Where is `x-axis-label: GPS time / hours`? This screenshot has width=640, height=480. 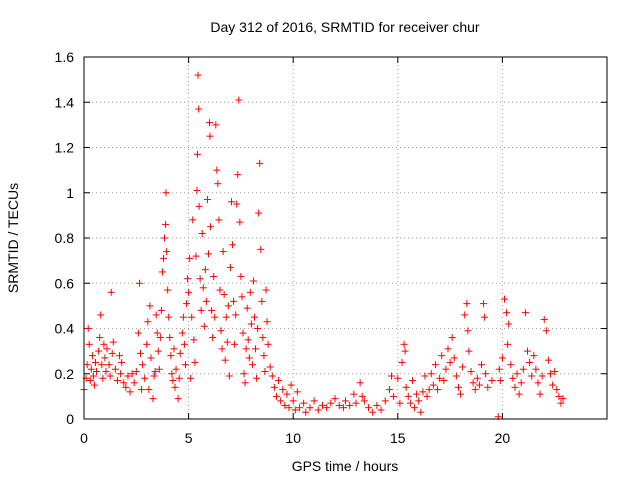 x-axis-label: GPS time / hours is located at coordinates (345, 466).